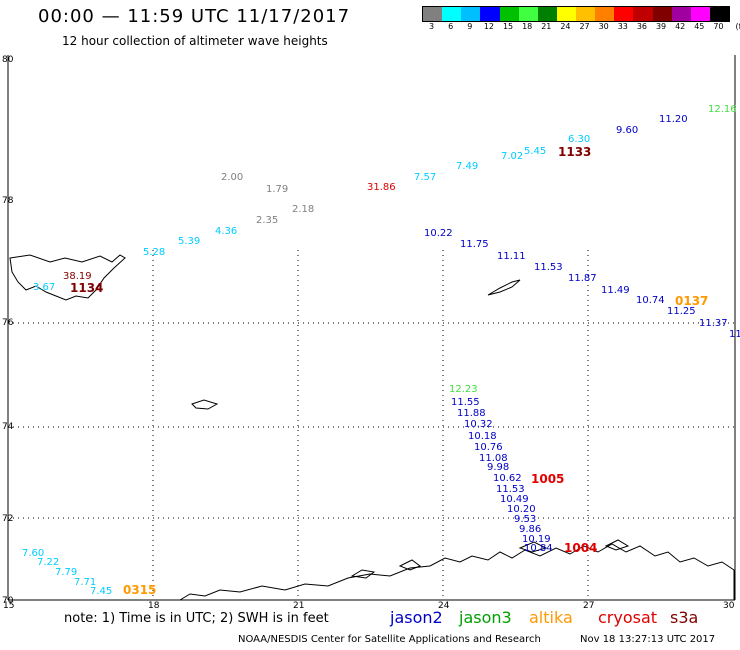  Describe the element at coordinates (66, 572) in the screenshot. I see `wave-height-value: 7.79` at that location.